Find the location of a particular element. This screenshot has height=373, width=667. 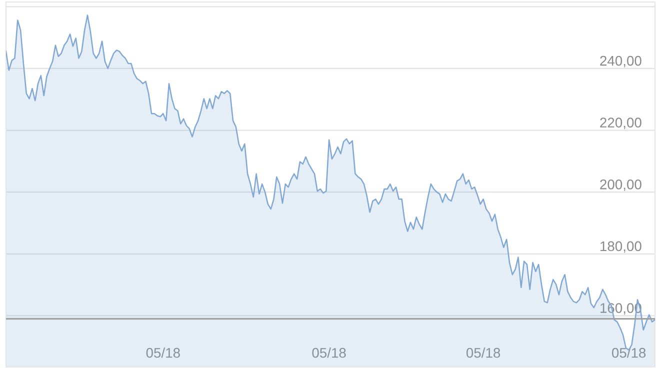

y-tick-label: 240,00 is located at coordinates (621, 62).